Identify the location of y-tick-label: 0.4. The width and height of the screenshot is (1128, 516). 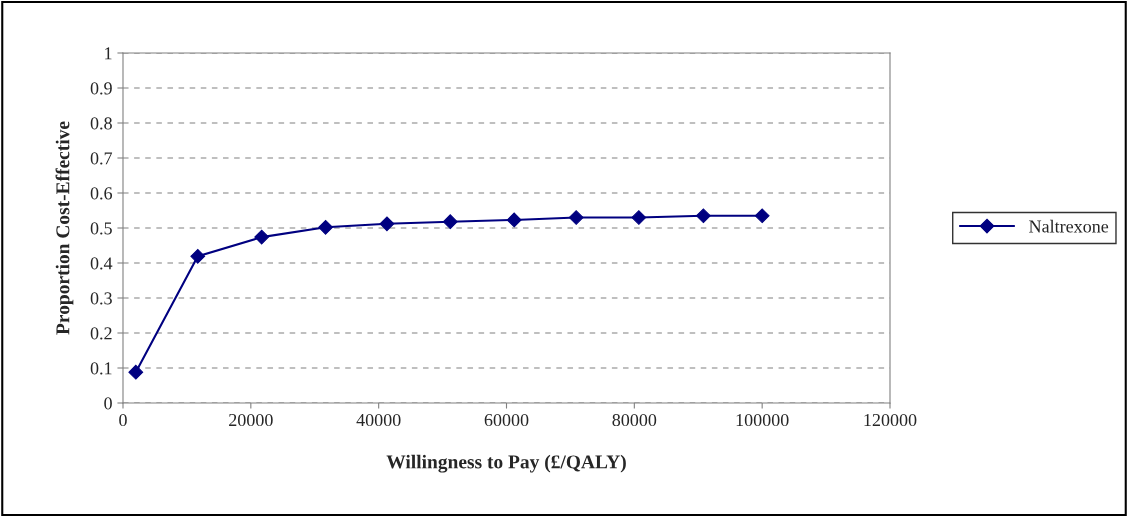
(101, 263).